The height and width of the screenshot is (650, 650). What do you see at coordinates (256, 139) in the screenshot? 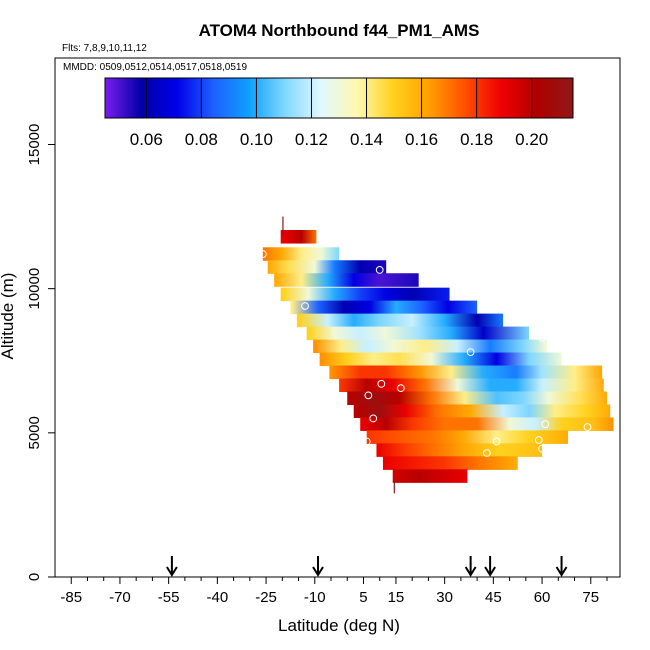
I see `colorbar-tick-label: 0.10` at bounding box center [256, 139].